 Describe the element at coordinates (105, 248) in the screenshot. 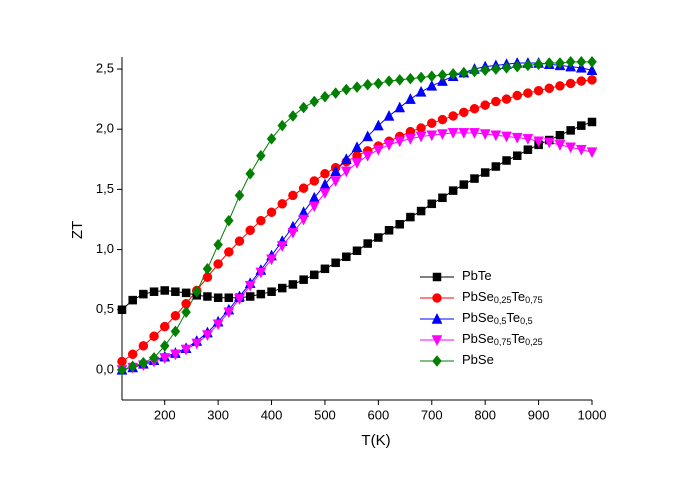

I see `y-tick-label: 1,0` at that location.